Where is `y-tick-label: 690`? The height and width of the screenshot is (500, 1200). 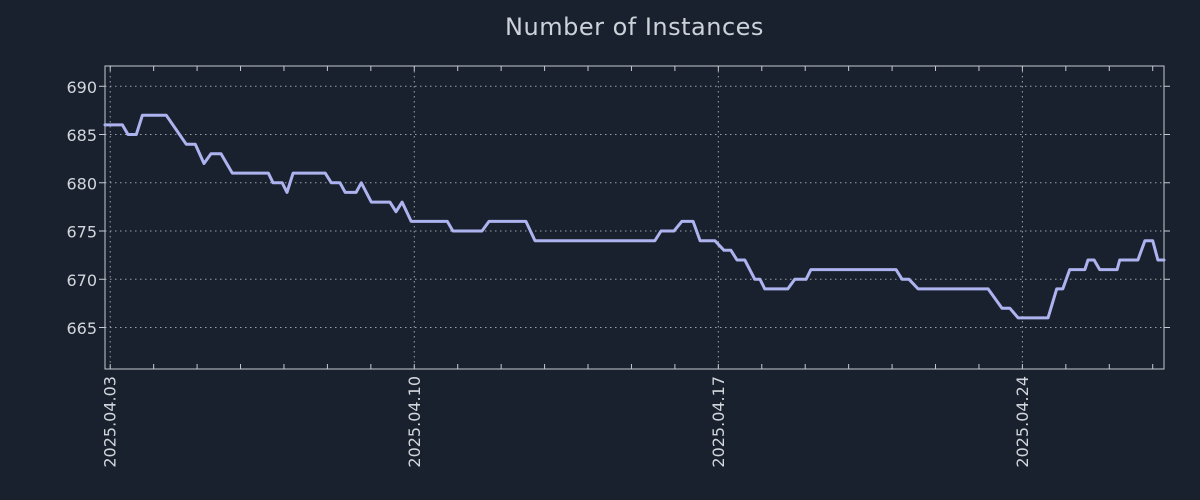 y-tick-label: 690 is located at coordinates (81, 87).